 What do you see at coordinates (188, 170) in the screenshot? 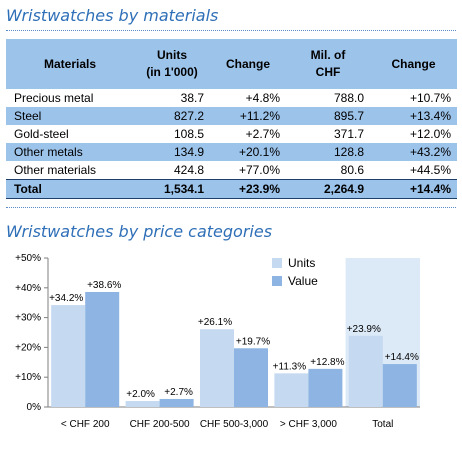
I see `cell-units: 424.8` at bounding box center [188, 170].